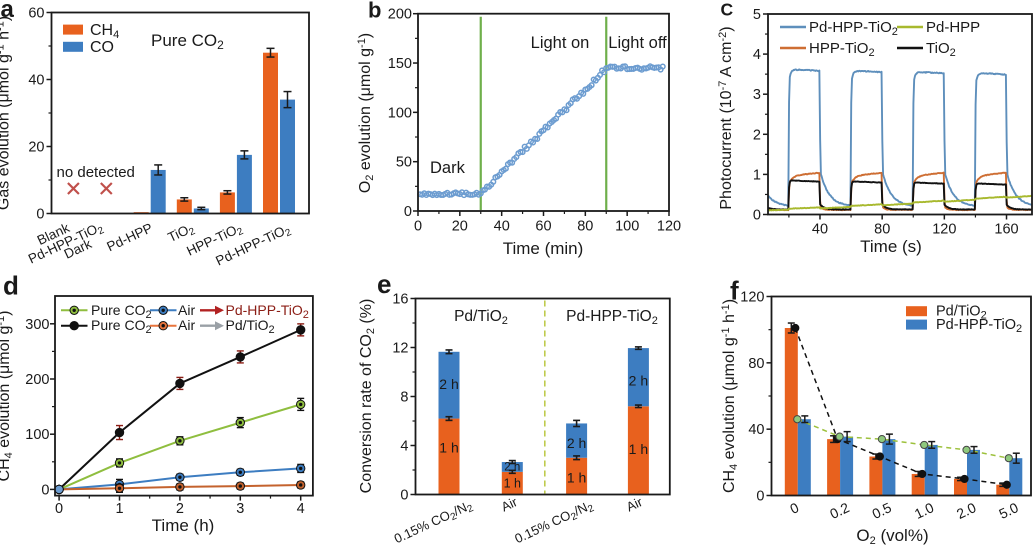 The width and height of the screenshot is (1036, 551). I want to click on svg-text: d, so click(11, 286).